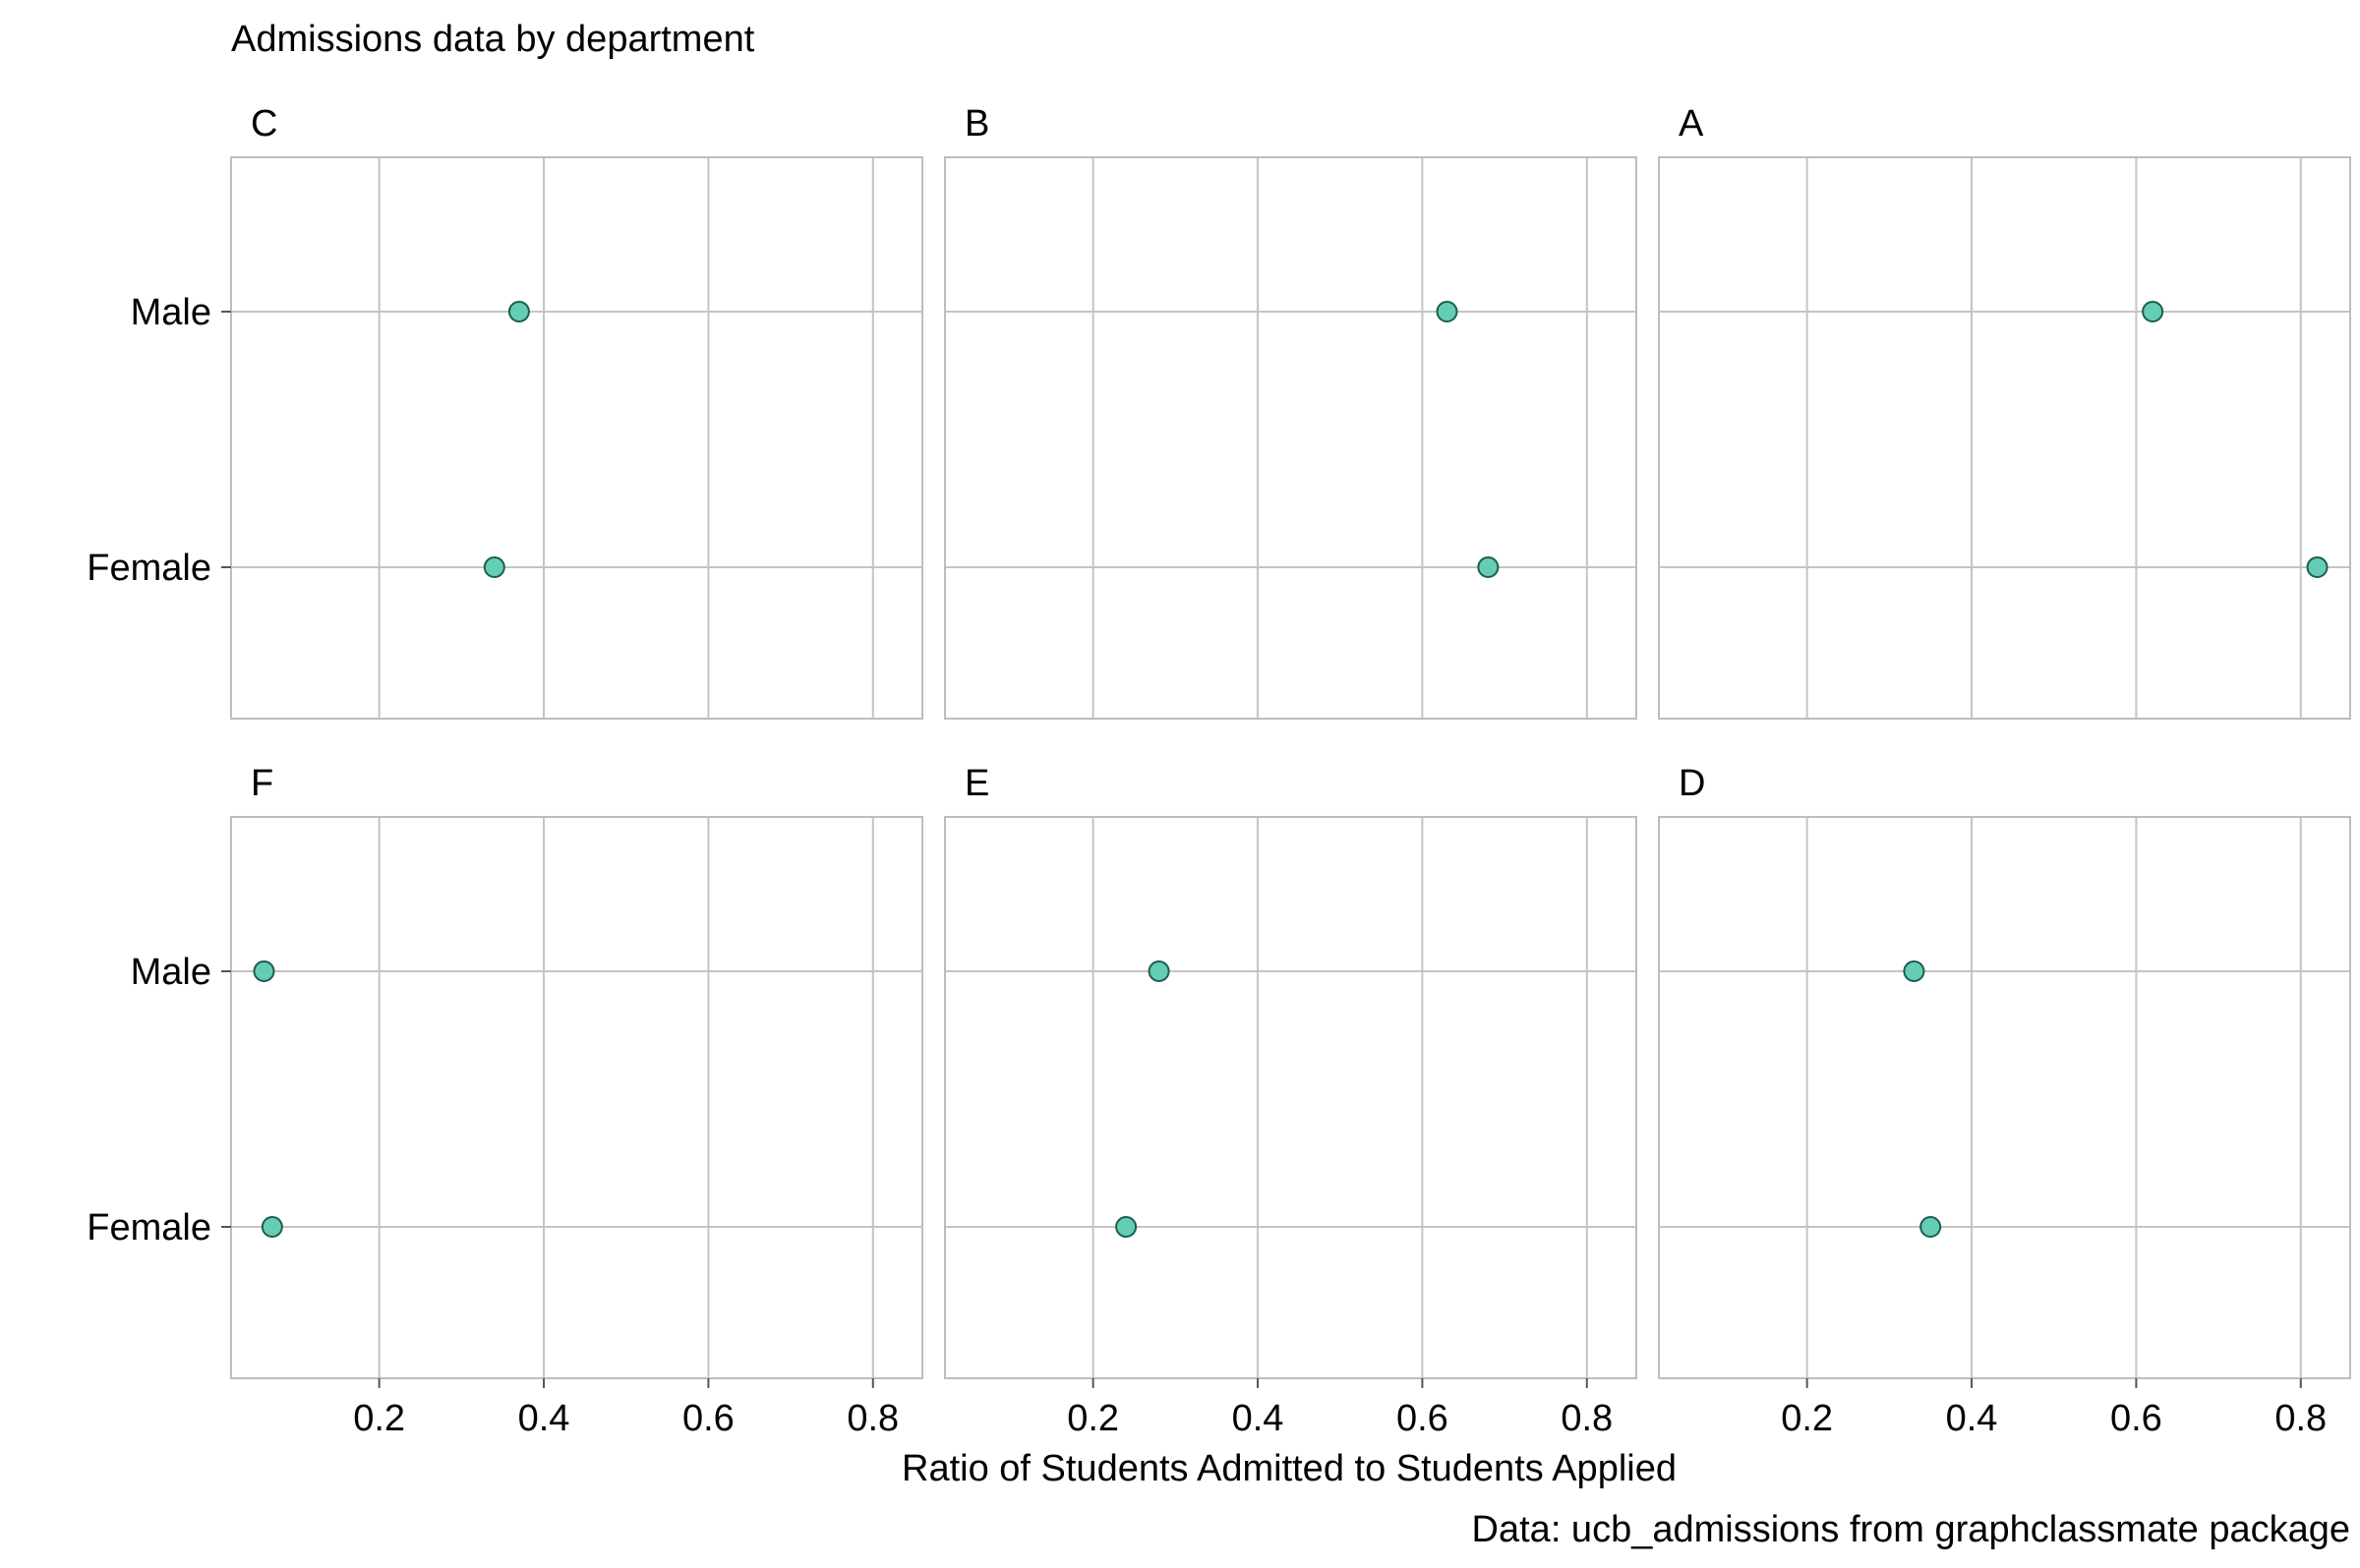 Image resolution: width=2360 pixels, height=1568 pixels. I want to click on data-point-A-female, so click(2317, 567).